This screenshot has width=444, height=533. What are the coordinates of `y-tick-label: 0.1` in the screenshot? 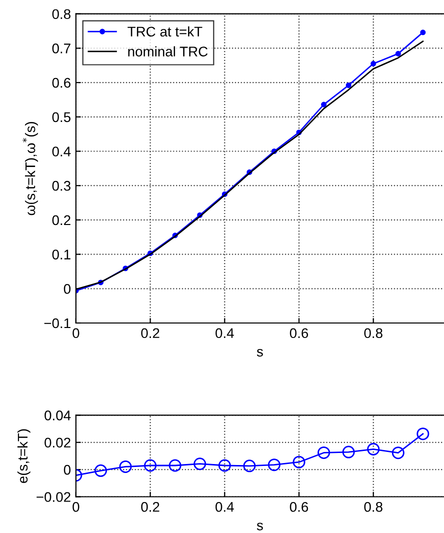 It's located at (61, 255).